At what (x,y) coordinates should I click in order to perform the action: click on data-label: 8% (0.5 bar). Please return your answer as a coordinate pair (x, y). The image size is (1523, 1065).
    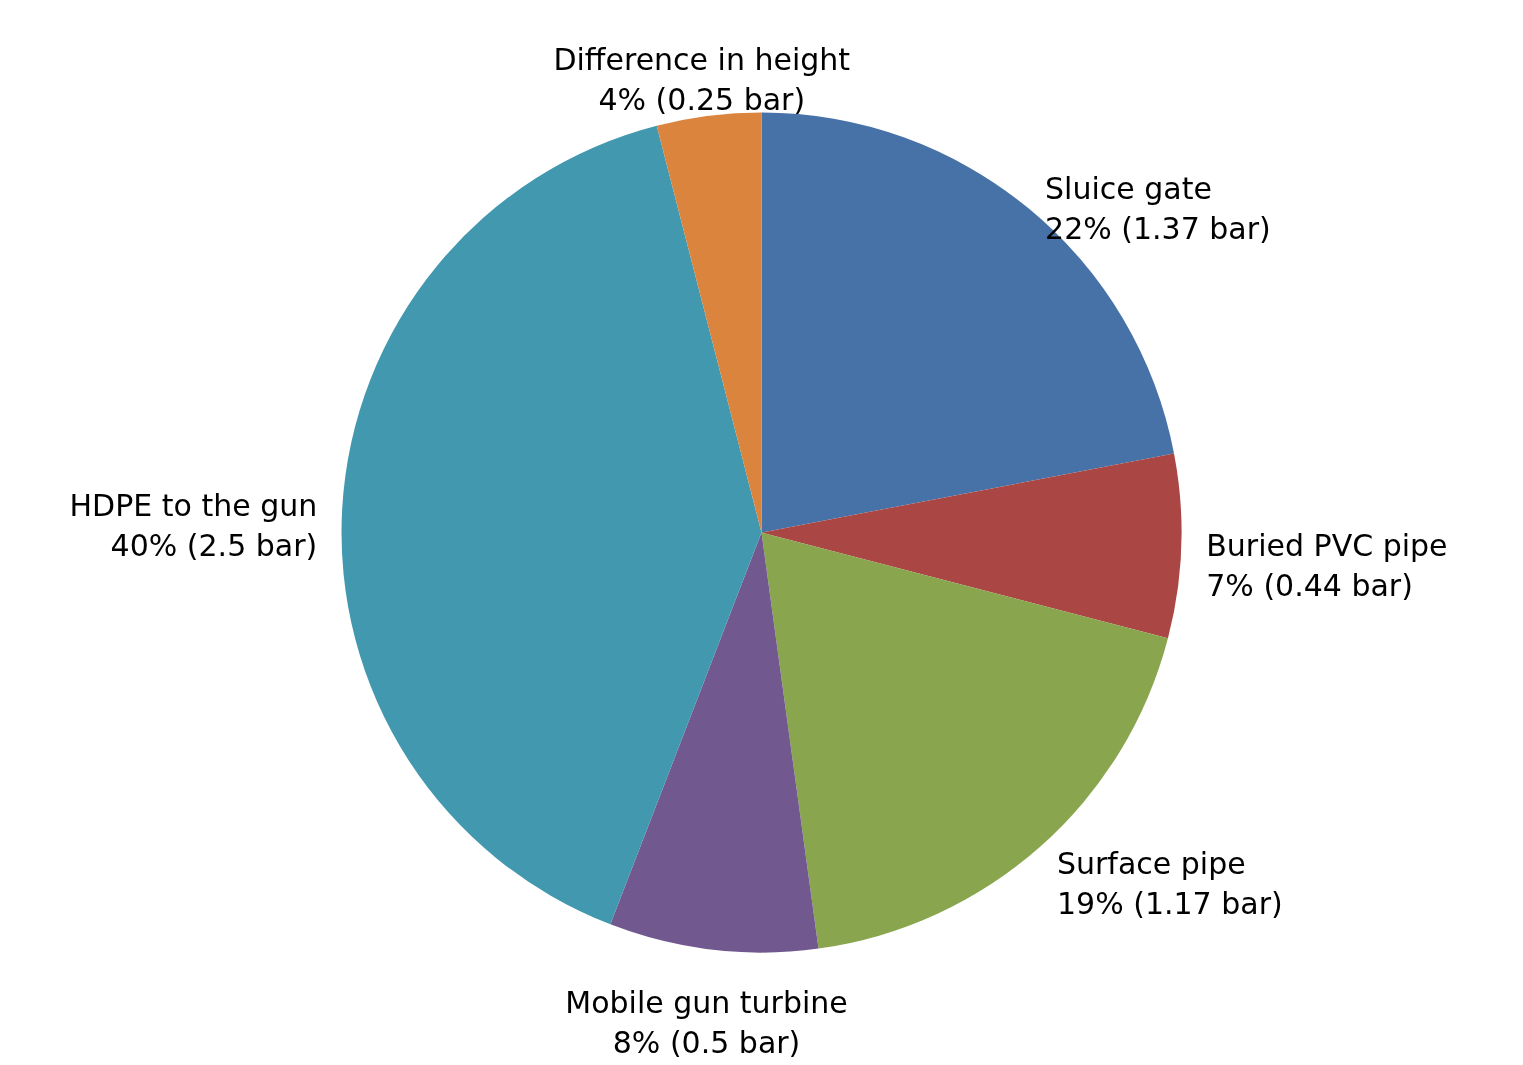
    Looking at the image, I should click on (706, 1043).